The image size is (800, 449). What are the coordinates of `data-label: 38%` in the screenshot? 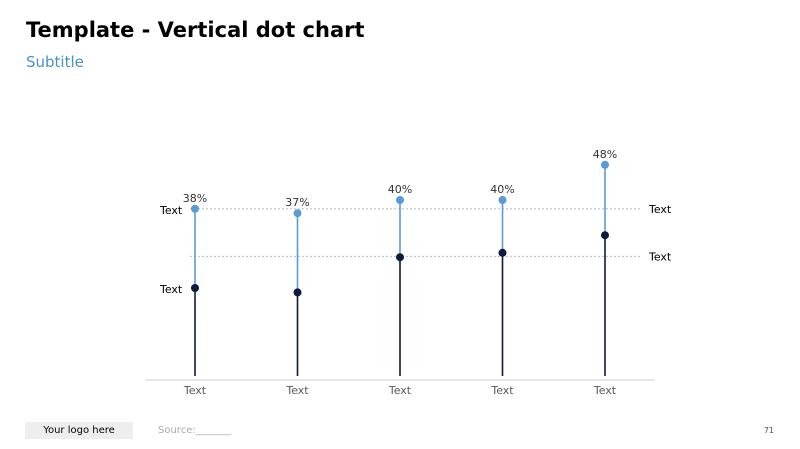 It's located at (195, 198).